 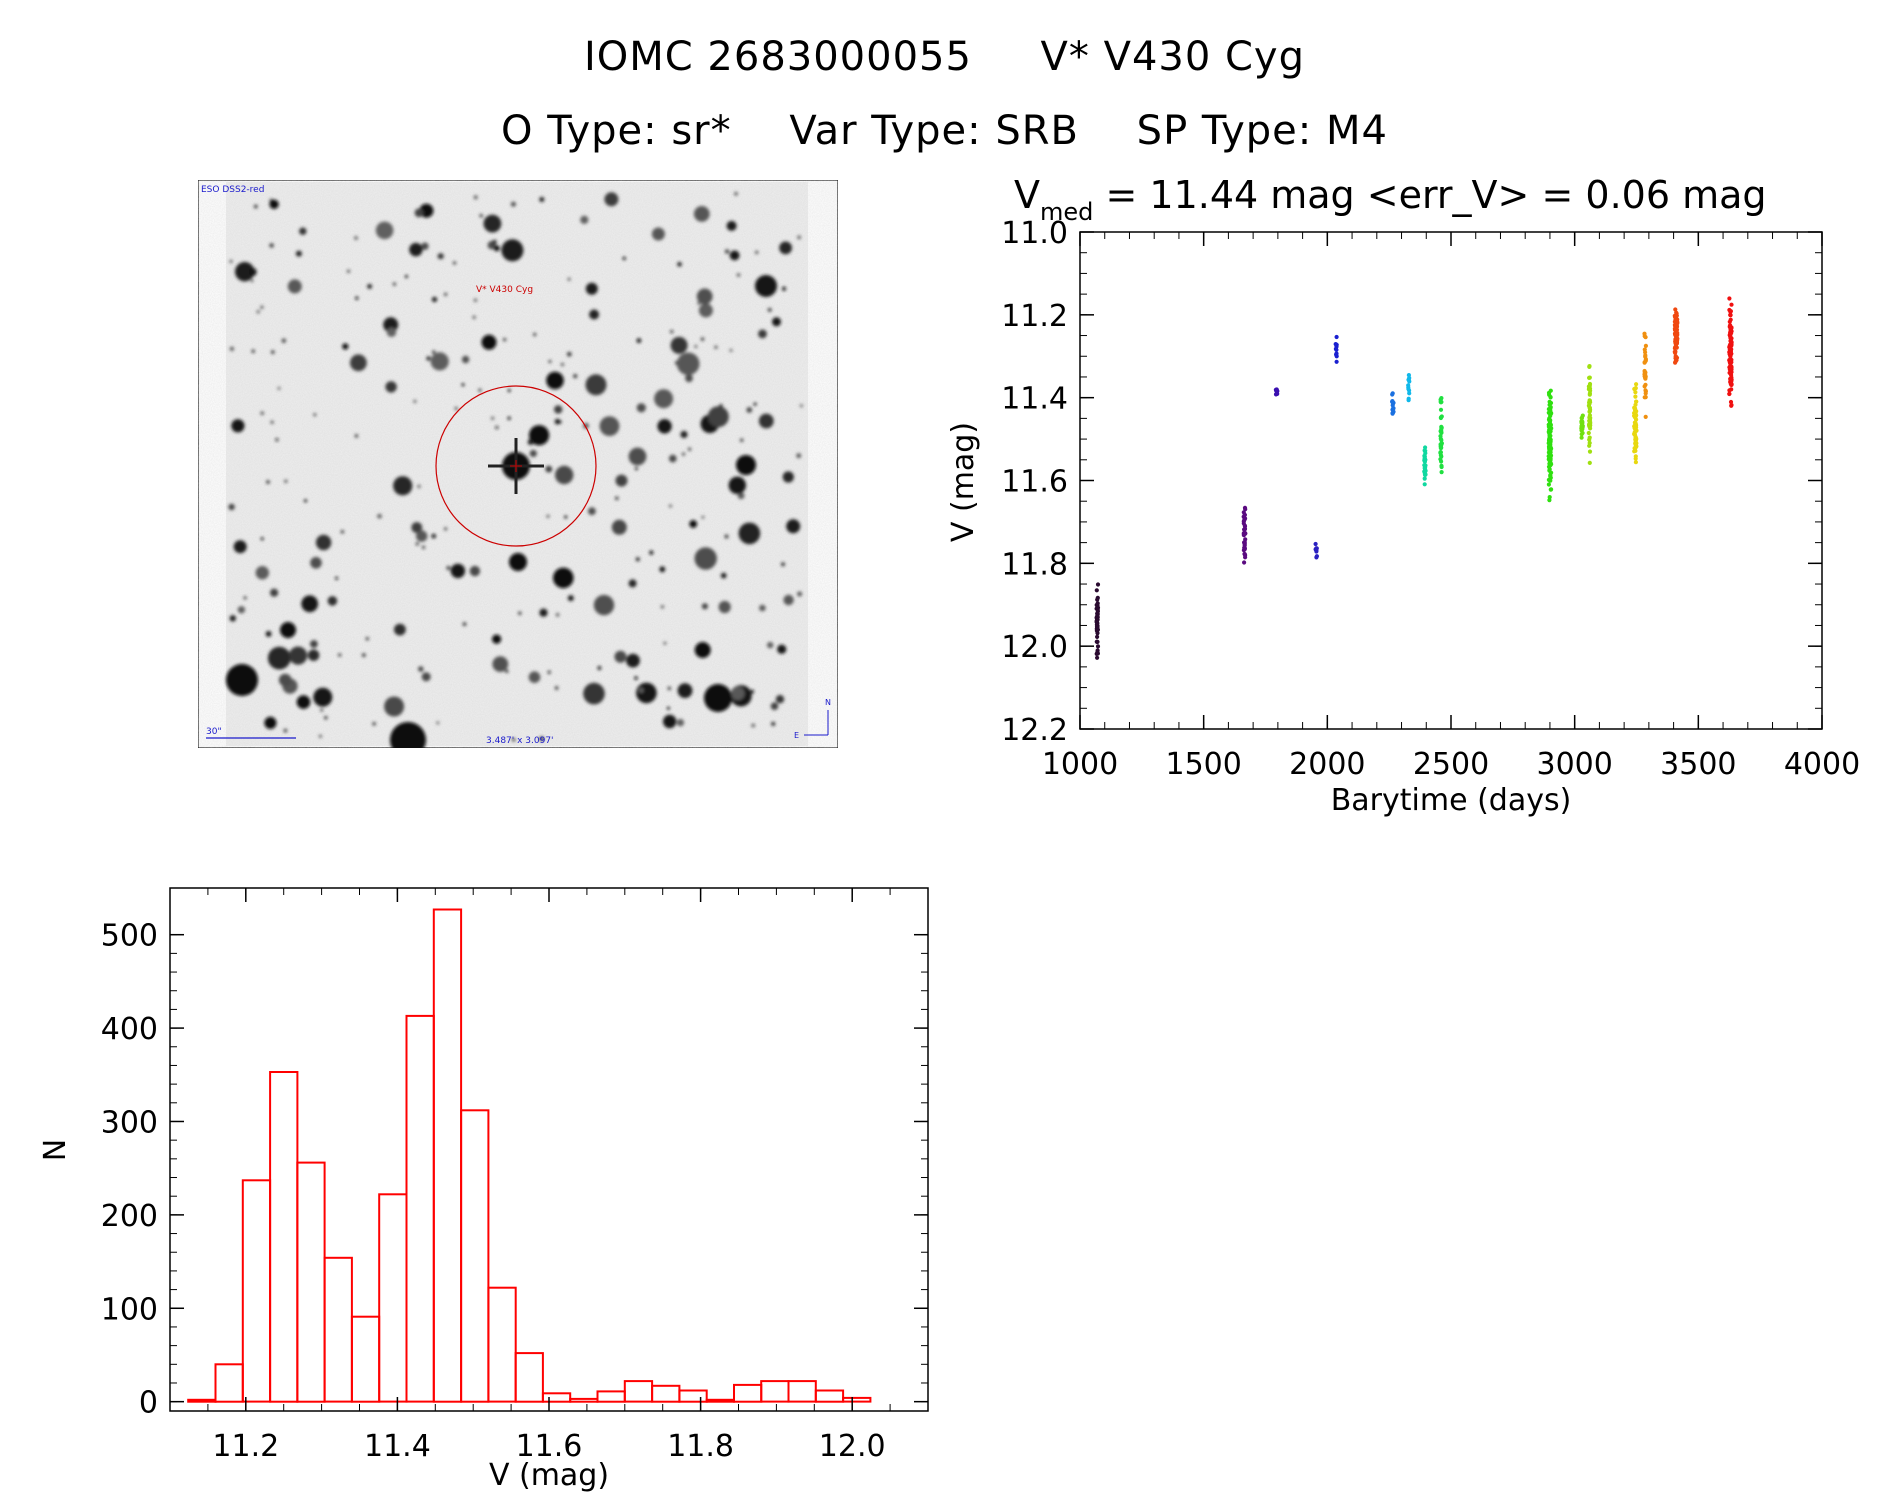 I want to click on bright-star, so click(x=746, y=465).